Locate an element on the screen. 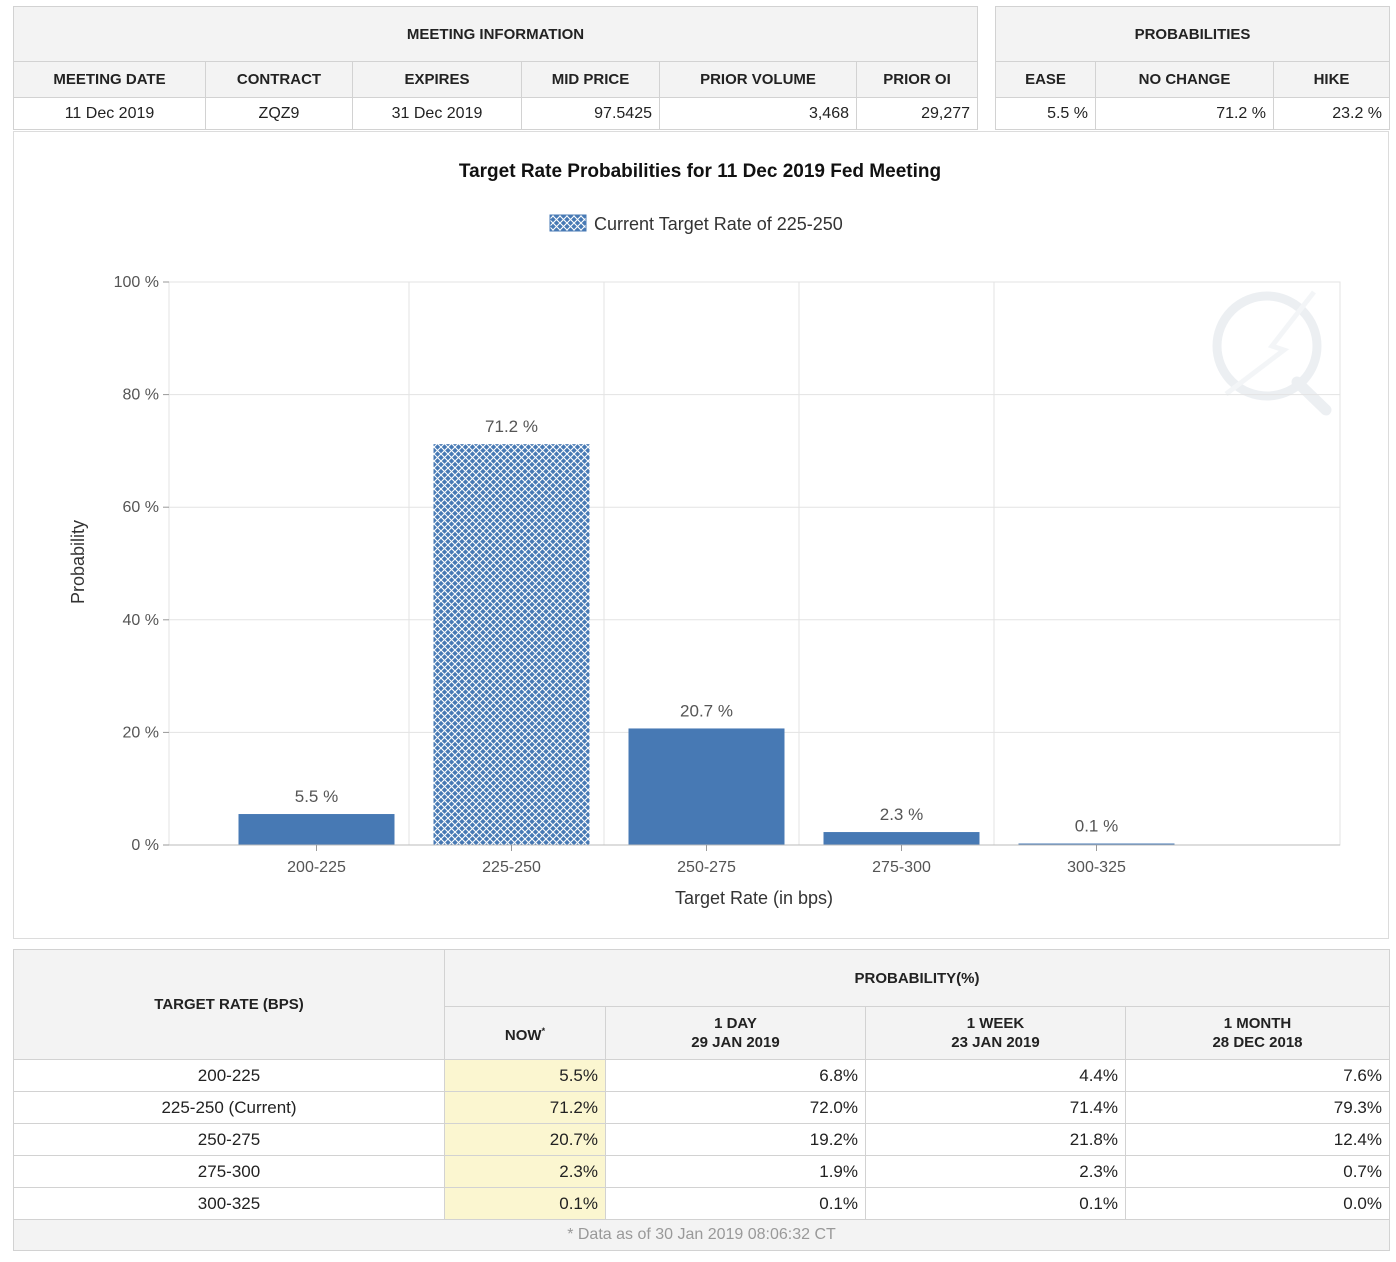  data-label: 5.5 % is located at coordinates (316, 796).